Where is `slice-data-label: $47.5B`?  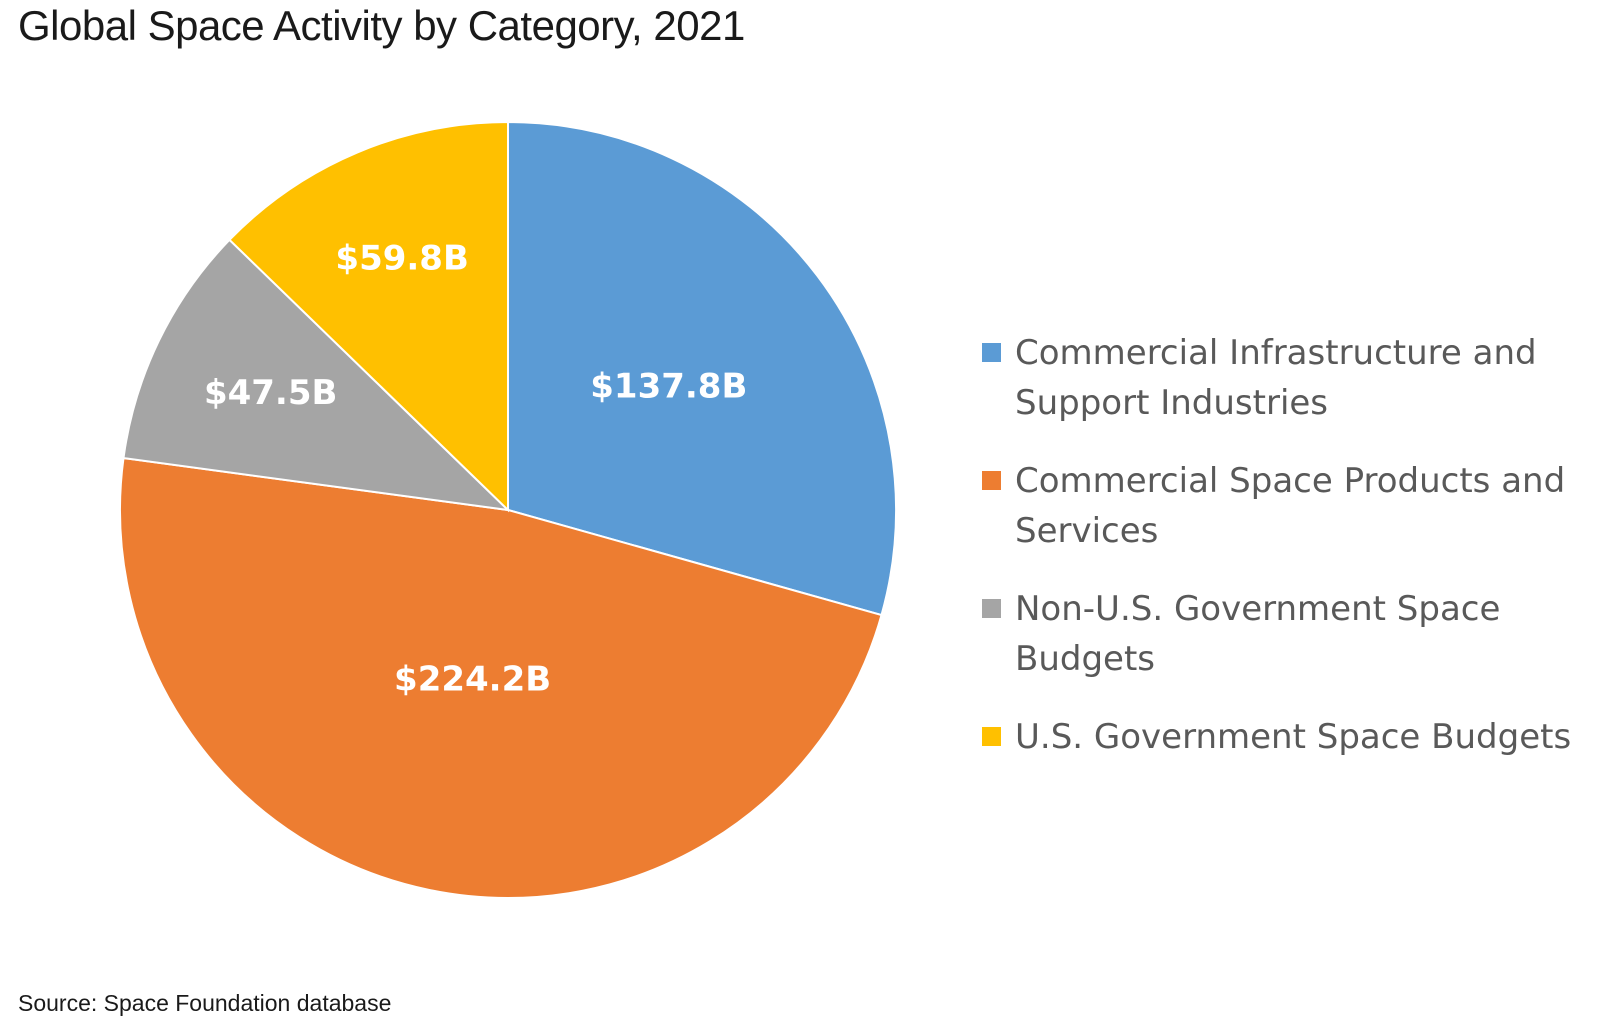
slice-data-label: $47.5B is located at coordinates (270, 393).